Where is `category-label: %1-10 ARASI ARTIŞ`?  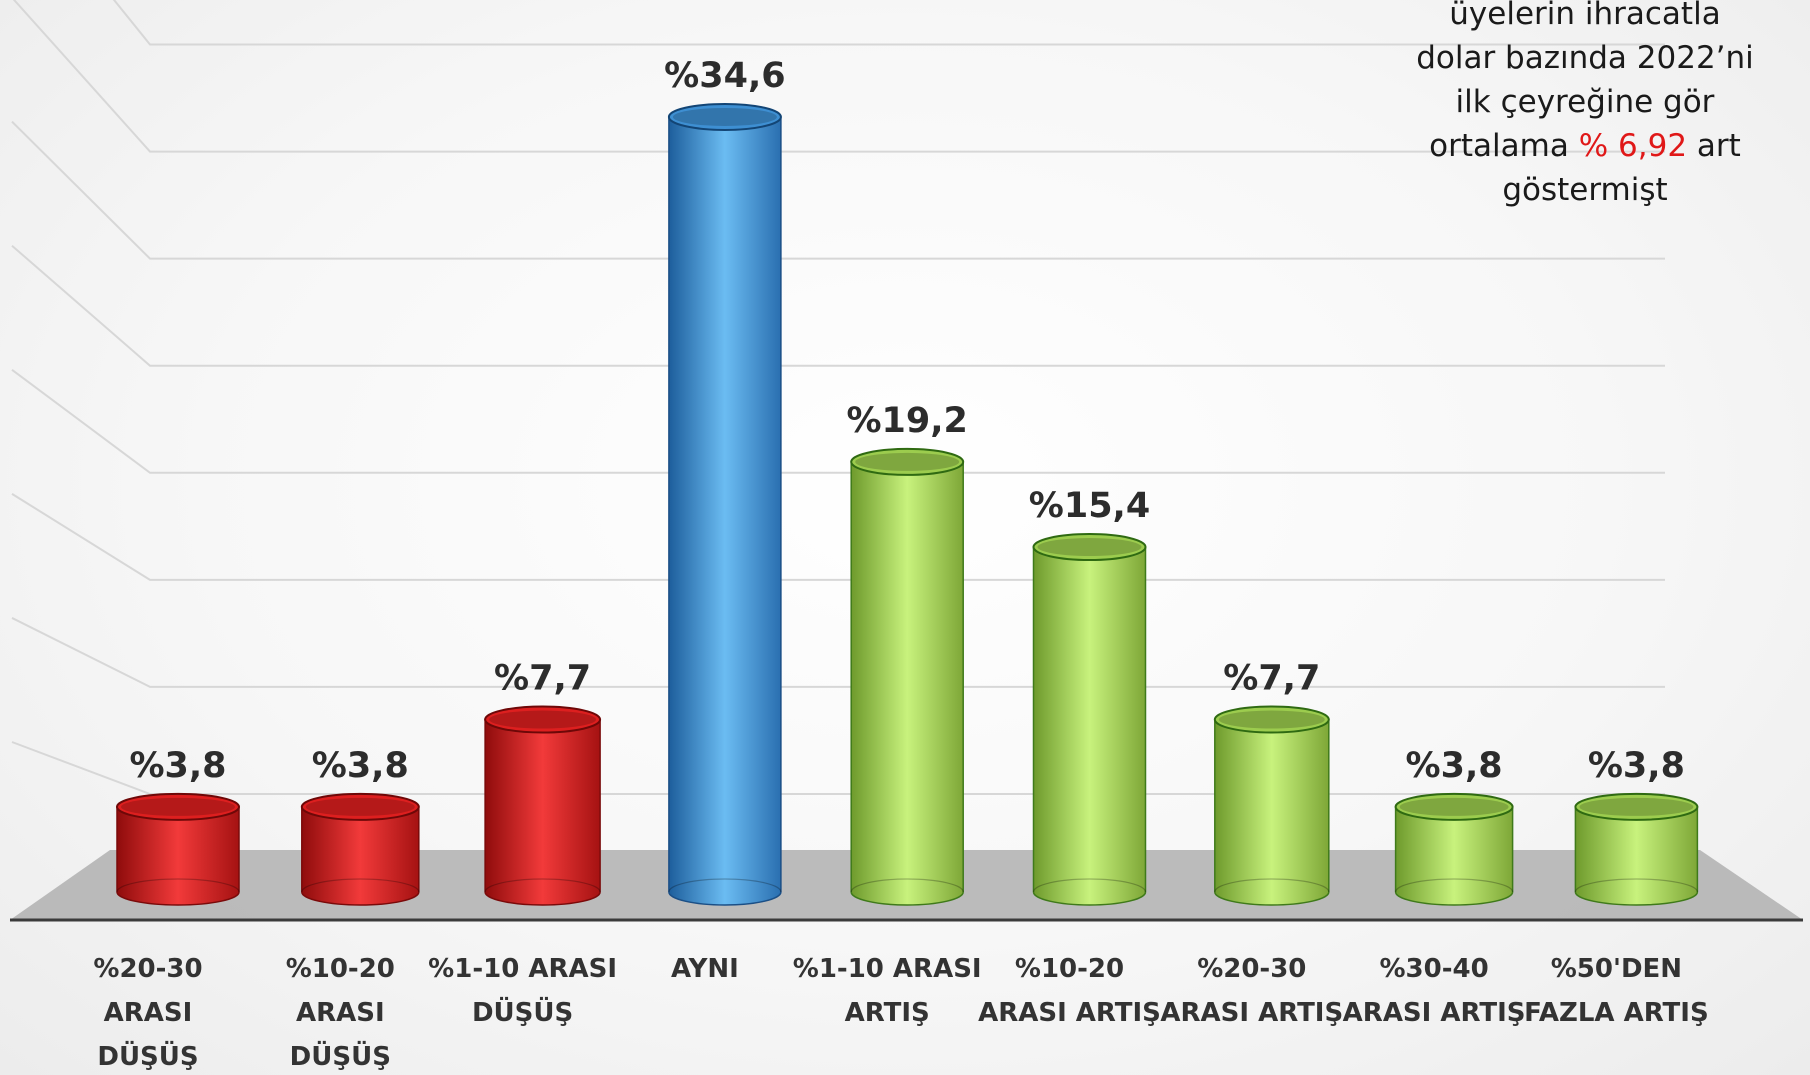
category-label: %1-10 ARASI ARTIŞ is located at coordinates (887, 991).